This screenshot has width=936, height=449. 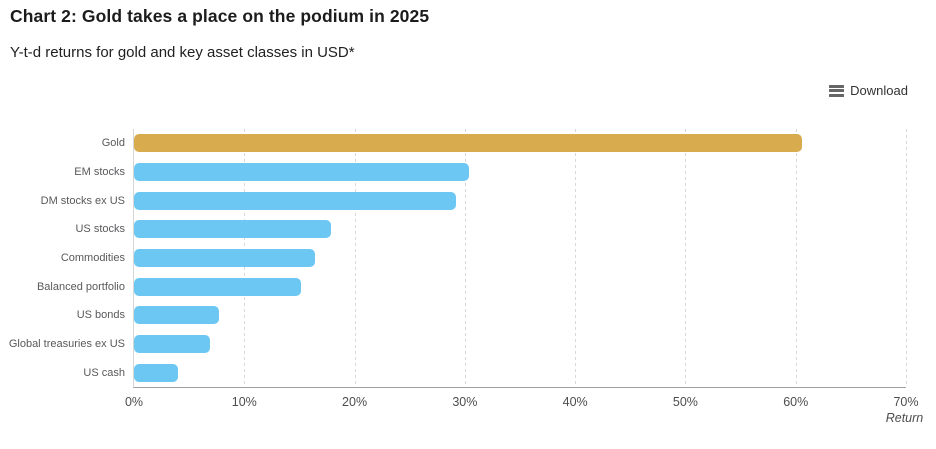 What do you see at coordinates (904, 418) in the screenshot?
I see `x-axis-title: Return` at bounding box center [904, 418].